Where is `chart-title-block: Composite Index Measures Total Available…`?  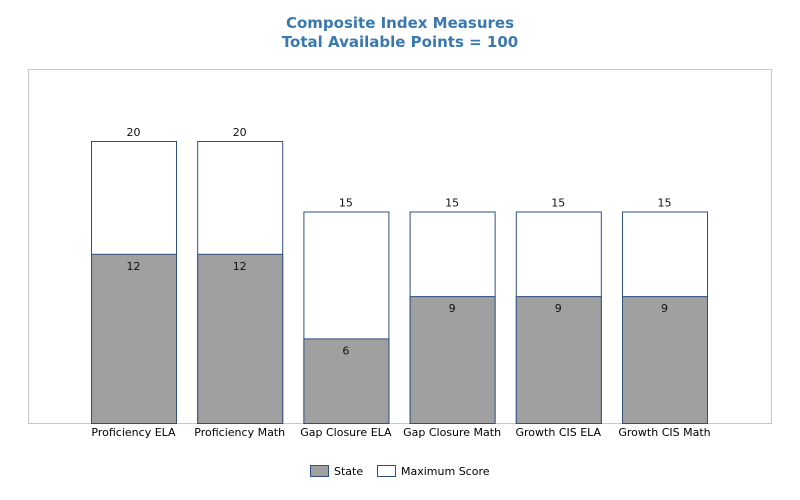
chart-title-block: Composite Index Measures Total Available… is located at coordinates (400, 33).